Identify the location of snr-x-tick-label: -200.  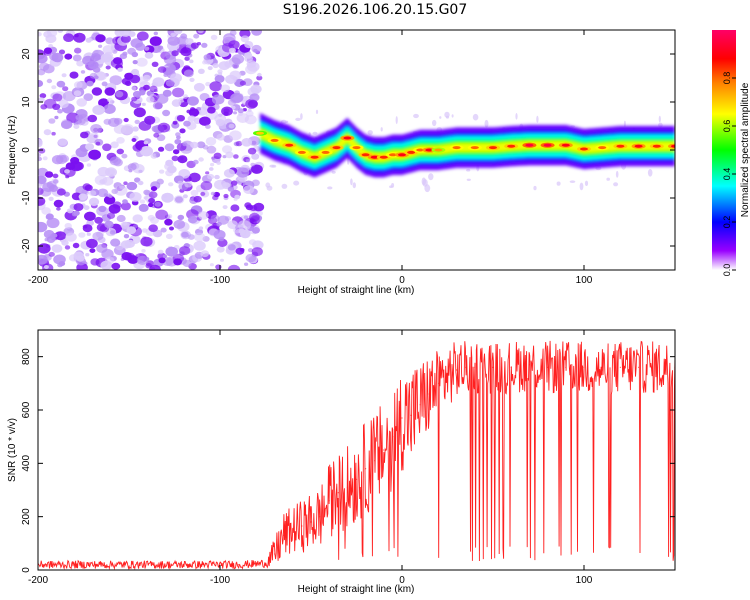
(38, 580).